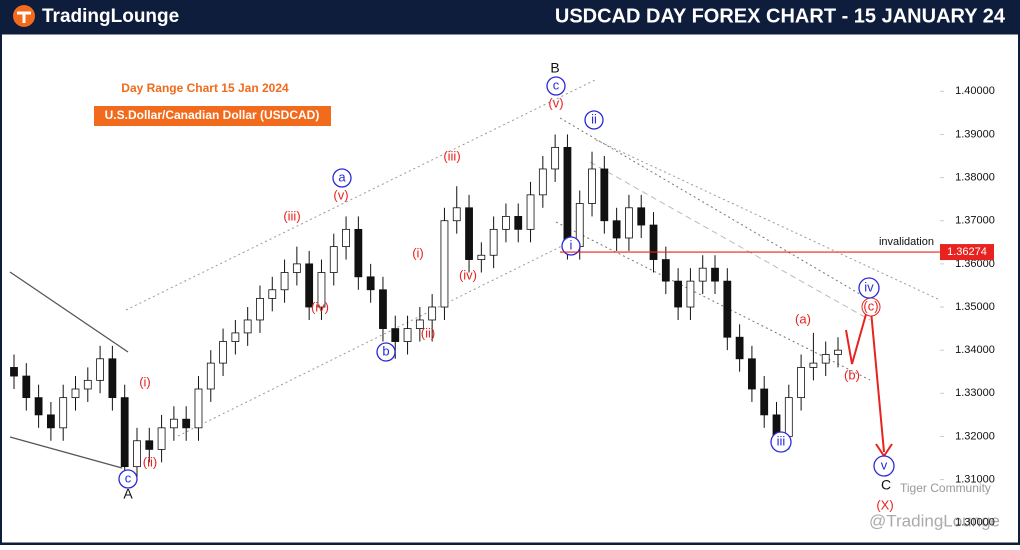 Image resolution: width=1020 pixels, height=550 pixels. Describe the element at coordinates (886, 485) in the screenshot. I see `wave-label: C` at that location.